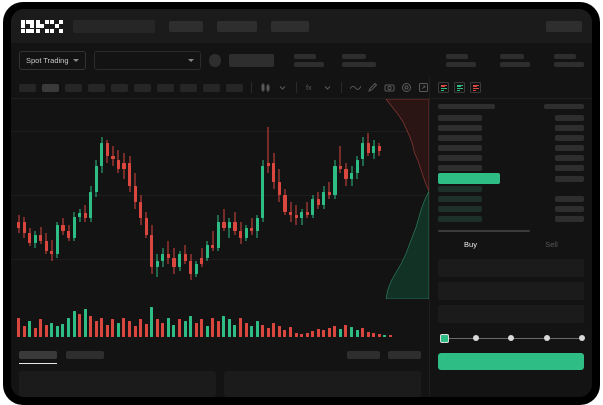  I want to click on order-percent-slider, so click(512, 338).